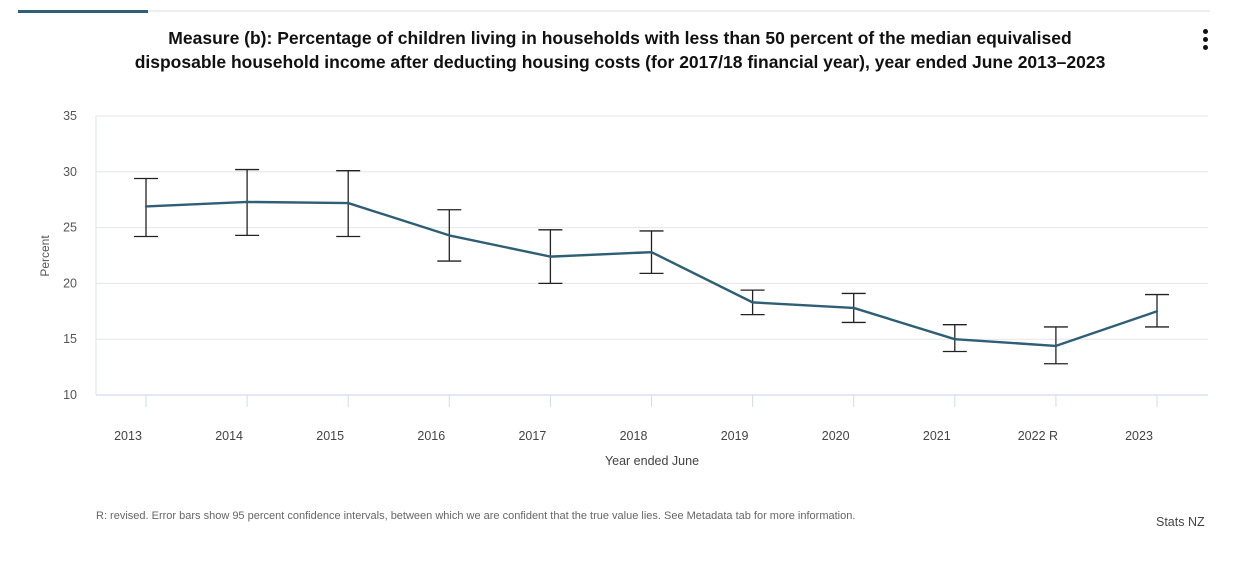 The width and height of the screenshot is (1236, 564). What do you see at coordinates (70, 395) in the screenshot?
I see `y-tick-label: 10` at bounding box center [70, 395].